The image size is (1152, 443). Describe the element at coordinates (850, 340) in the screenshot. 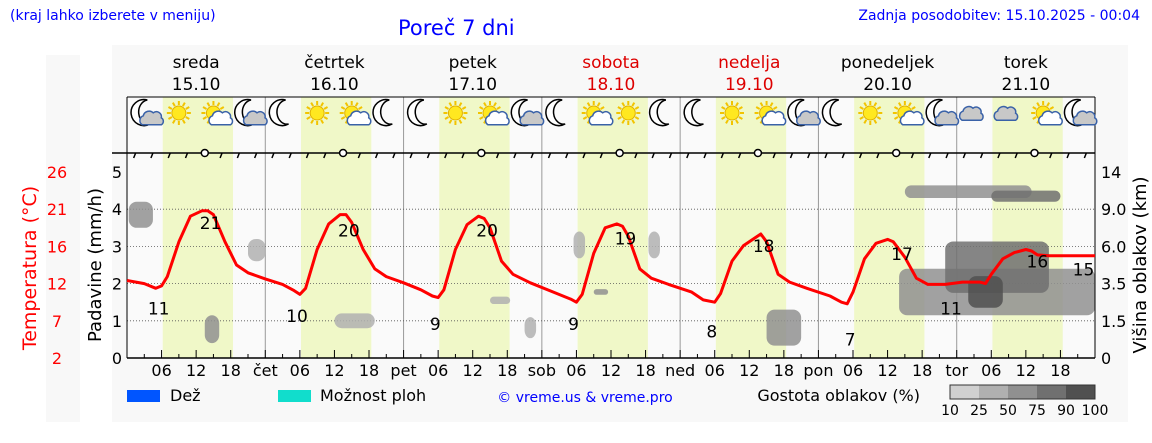

I see `temperature-label: 7` at that location.